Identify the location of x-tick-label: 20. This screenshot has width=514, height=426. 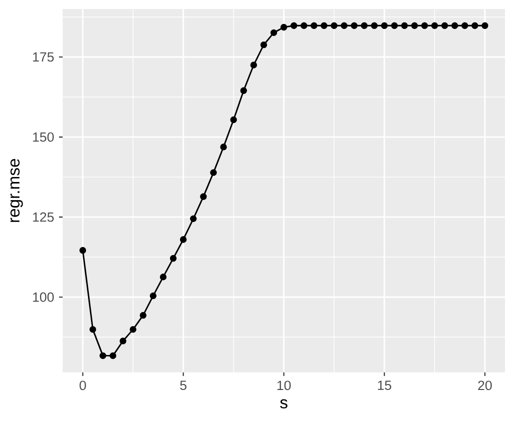
(485, 385).